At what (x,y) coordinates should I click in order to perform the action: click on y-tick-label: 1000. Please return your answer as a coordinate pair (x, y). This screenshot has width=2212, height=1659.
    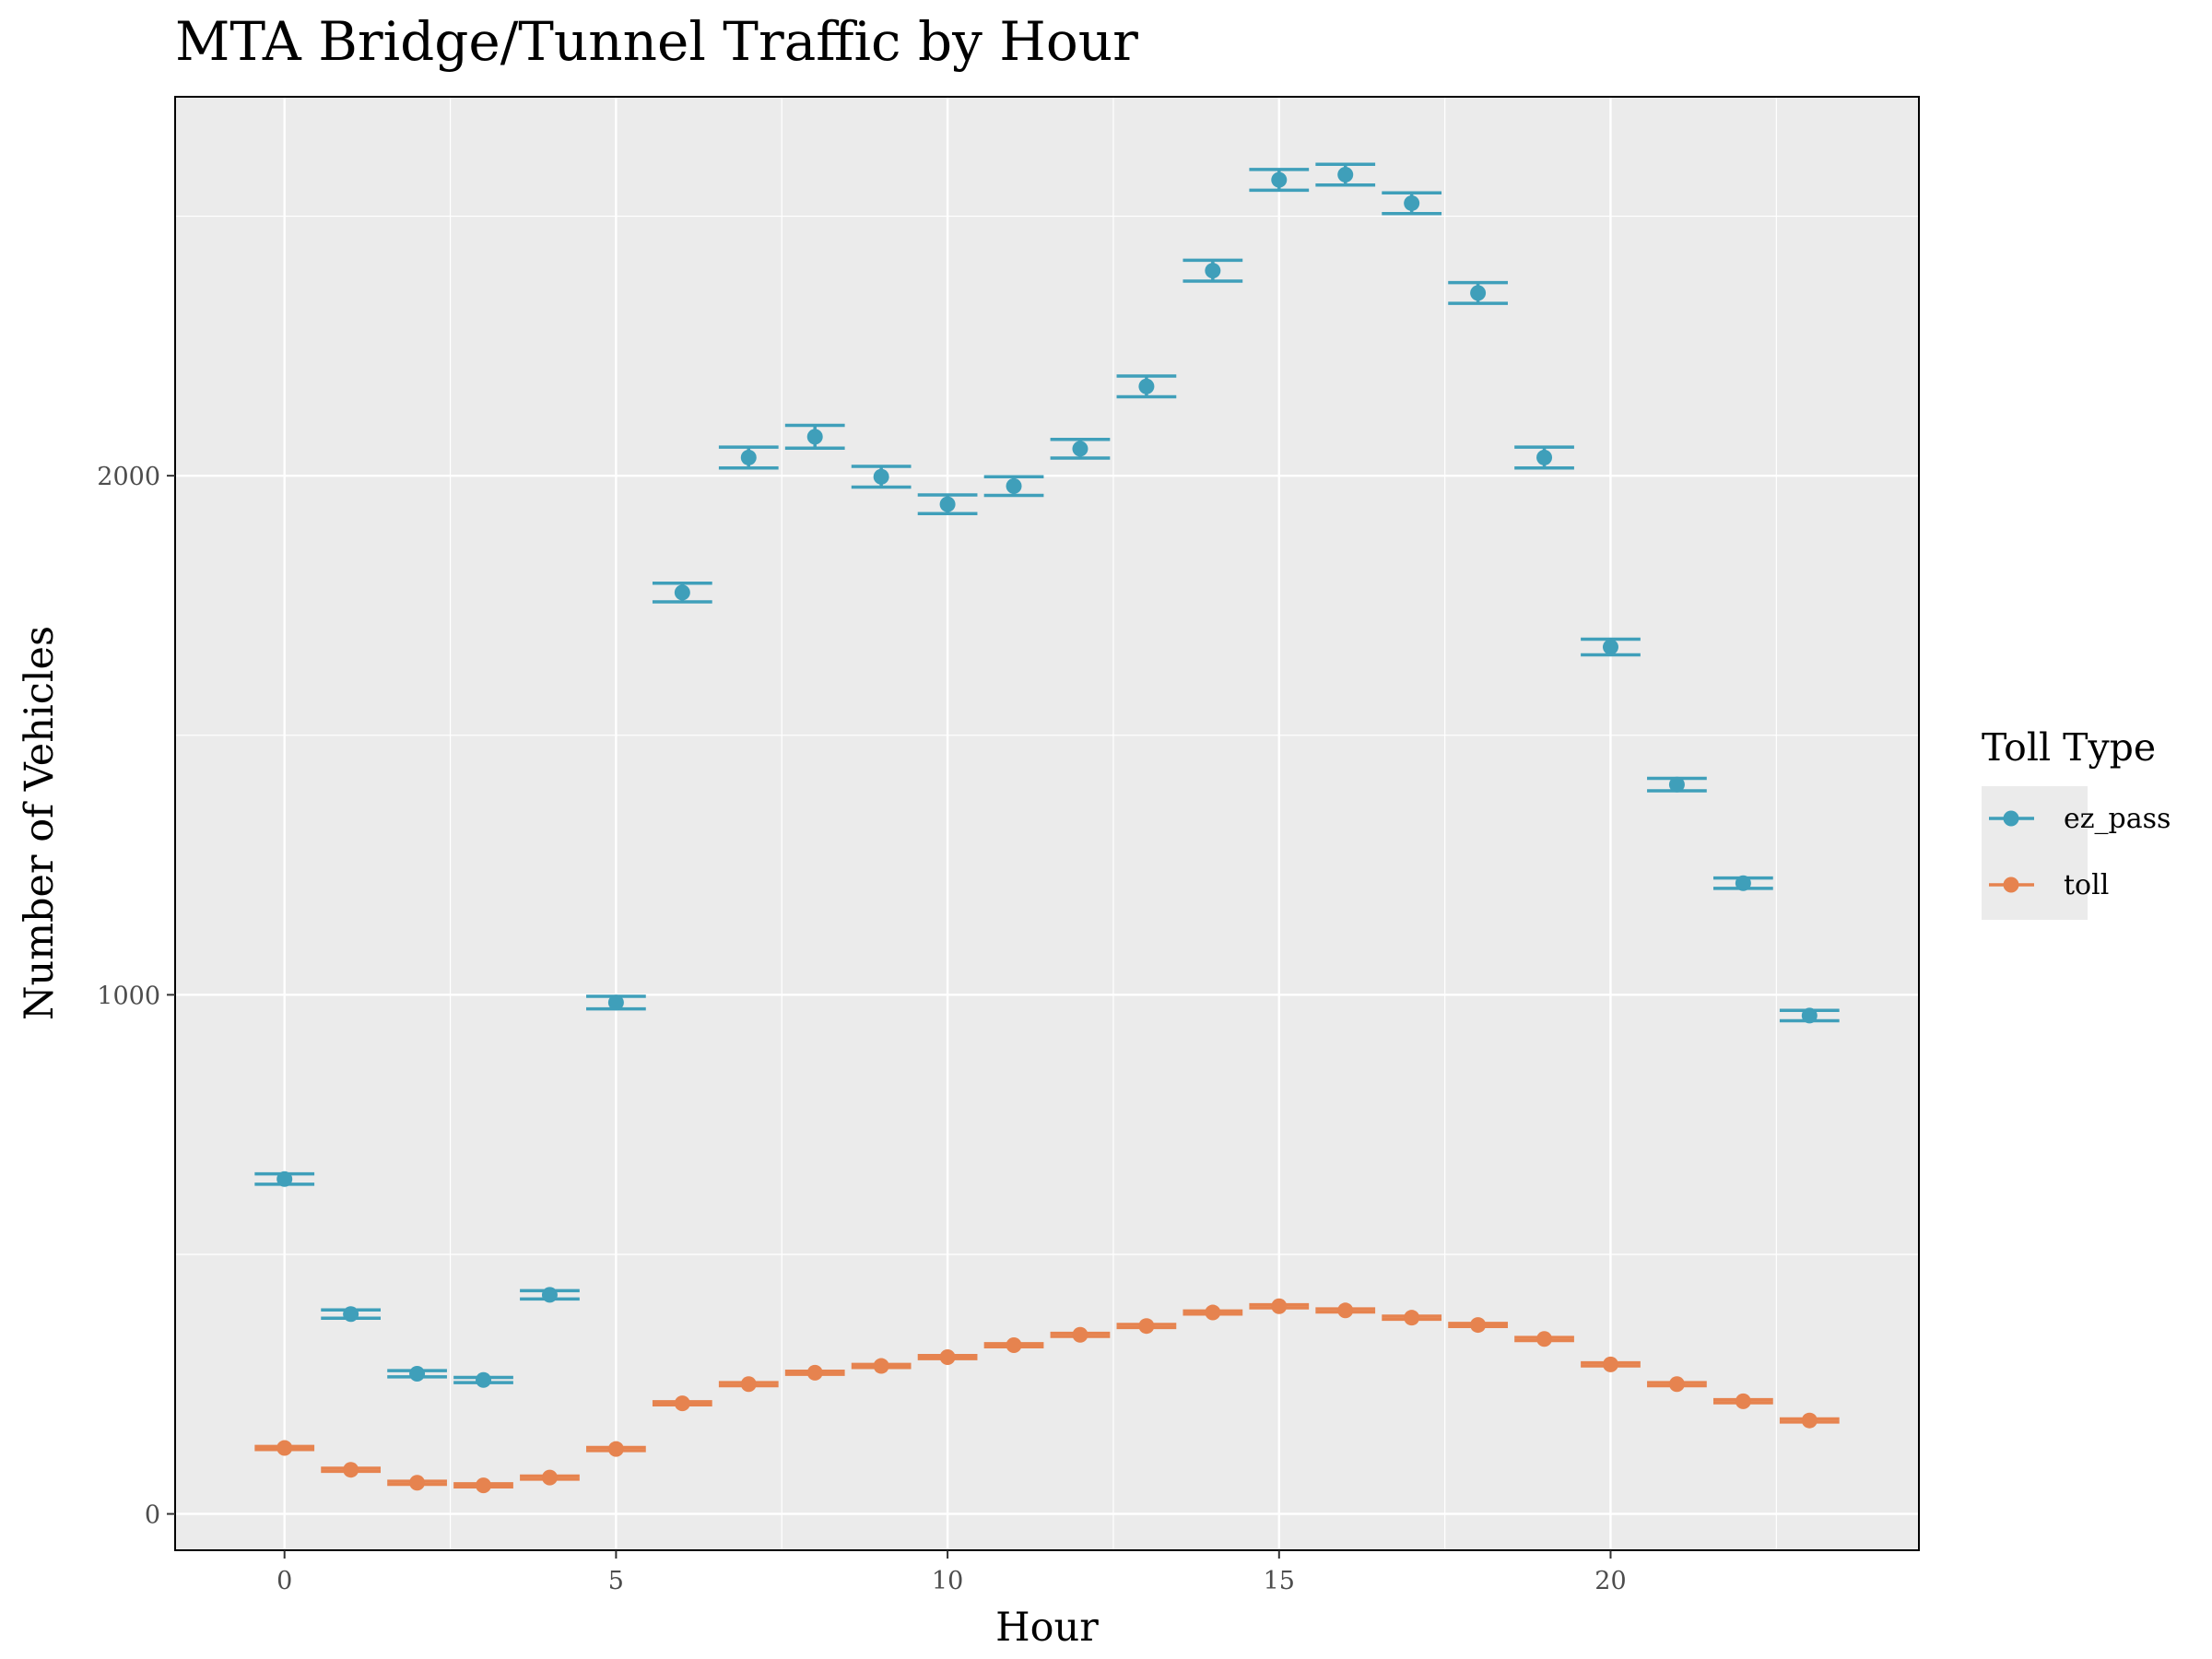
    Looking at the image, I should click on (128, 996).